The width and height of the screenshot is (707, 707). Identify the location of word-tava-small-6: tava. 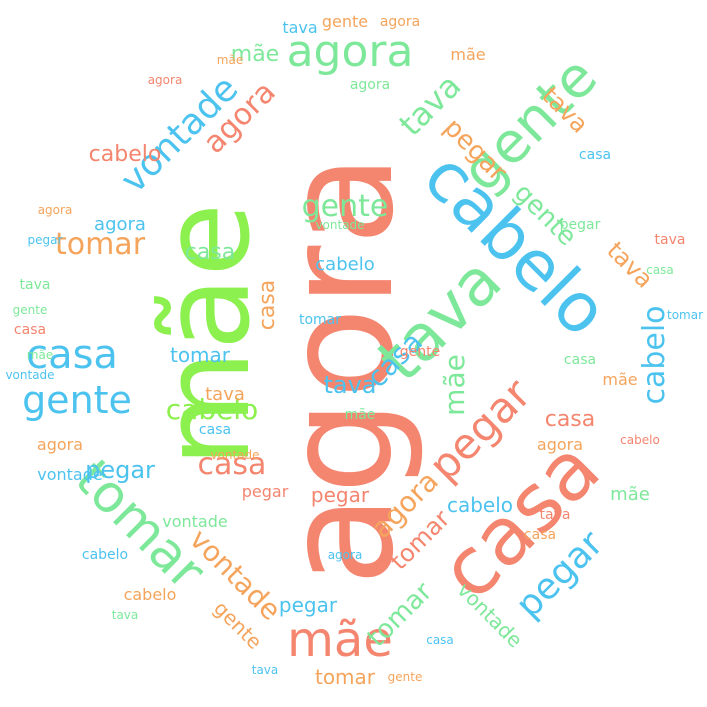
(265, 670).